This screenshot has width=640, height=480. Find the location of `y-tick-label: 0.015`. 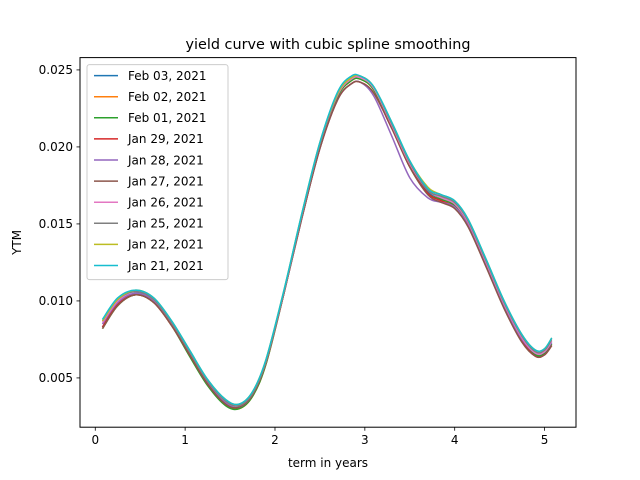

y-tick-label: 0.015 is located at coordinates (56, 224).